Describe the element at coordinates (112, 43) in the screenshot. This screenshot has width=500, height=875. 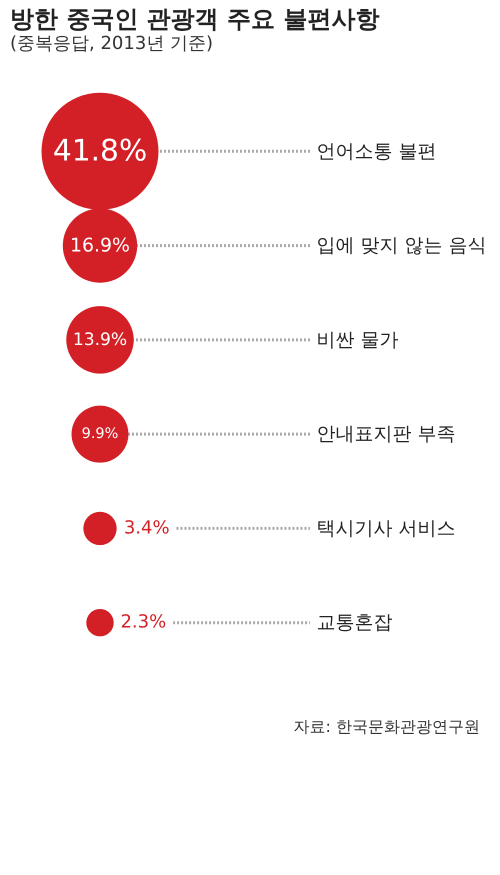
I see `text: (중복응답, 2013년 기준)` at that location.